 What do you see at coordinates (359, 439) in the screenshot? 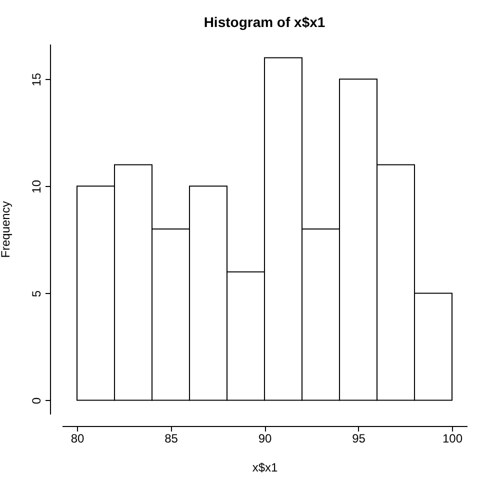
I see `x-tick-label: 95` at bounding box center [359, 439].